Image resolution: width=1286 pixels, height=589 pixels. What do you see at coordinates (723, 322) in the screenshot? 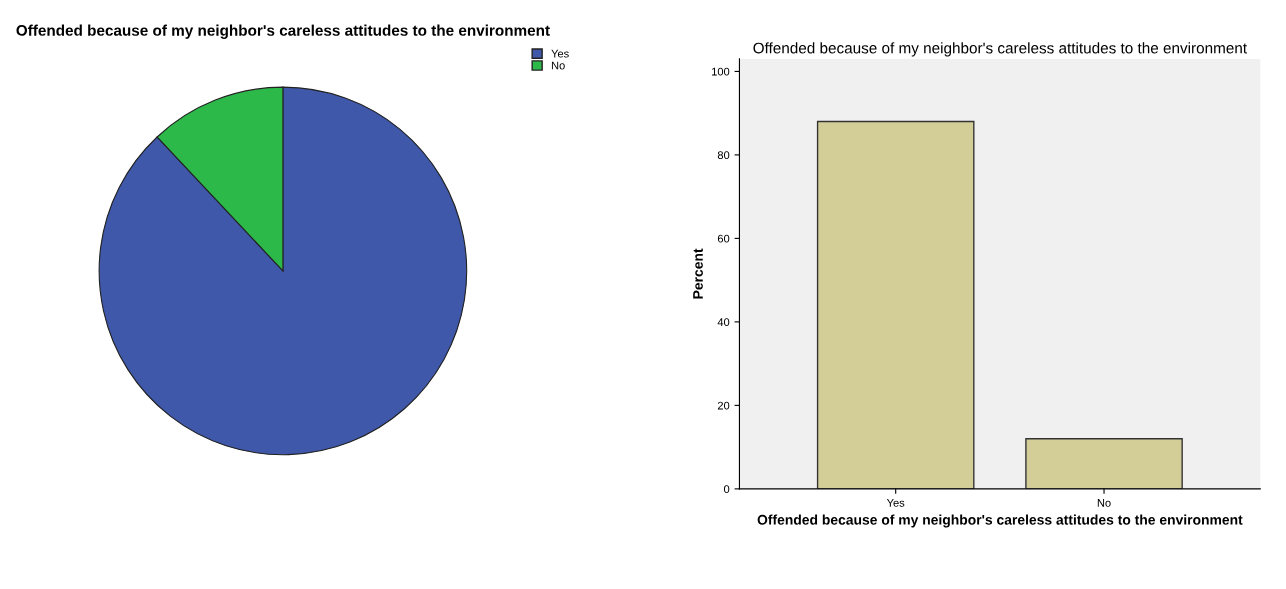
I see `y-tick-label: 40` at bounding box center [723, 322].